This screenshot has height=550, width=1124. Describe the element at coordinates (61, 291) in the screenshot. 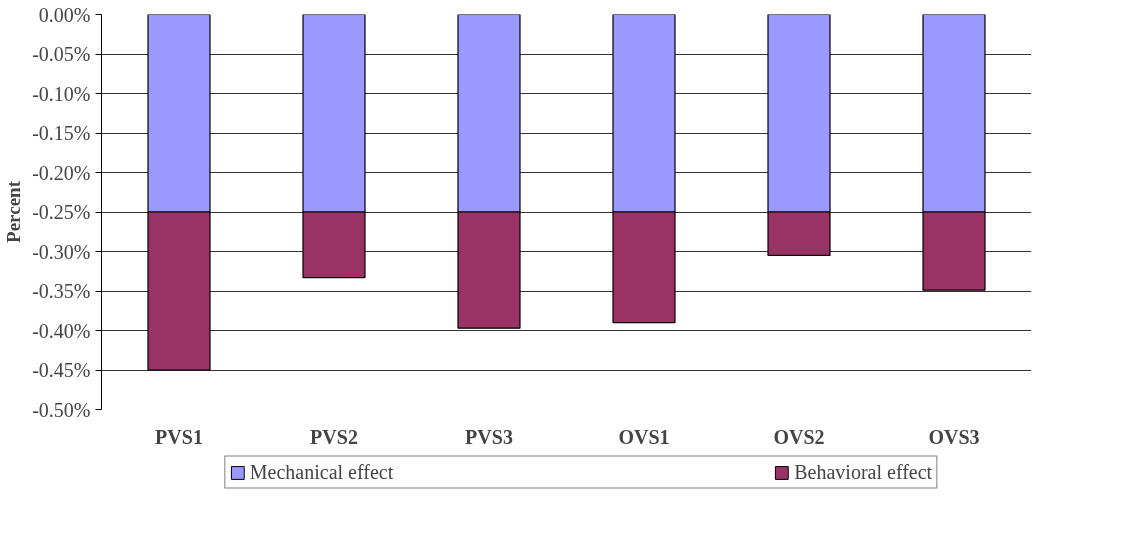

I see `y-tick-label: -0.35%` at that location.